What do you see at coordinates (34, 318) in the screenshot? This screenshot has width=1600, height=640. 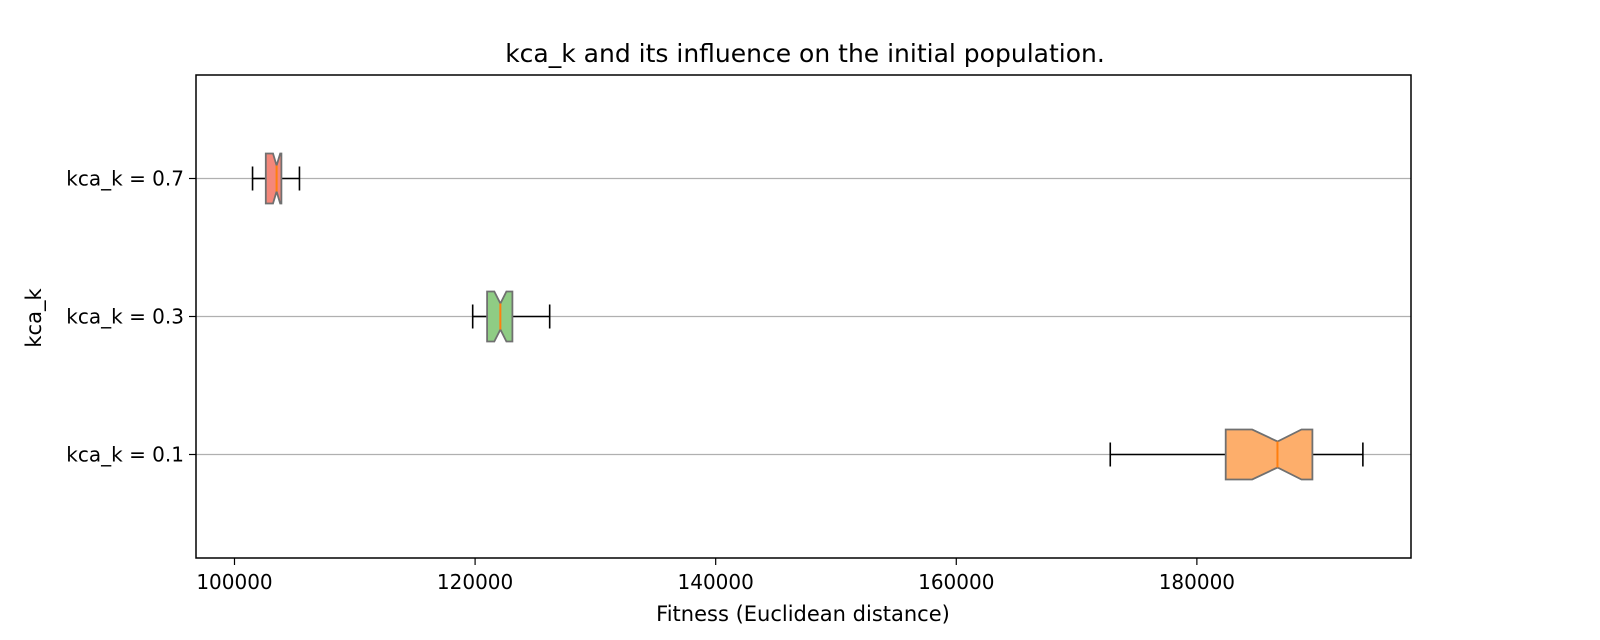 I see `y-axis-label: kca_k` at bounding box center [34, 318].